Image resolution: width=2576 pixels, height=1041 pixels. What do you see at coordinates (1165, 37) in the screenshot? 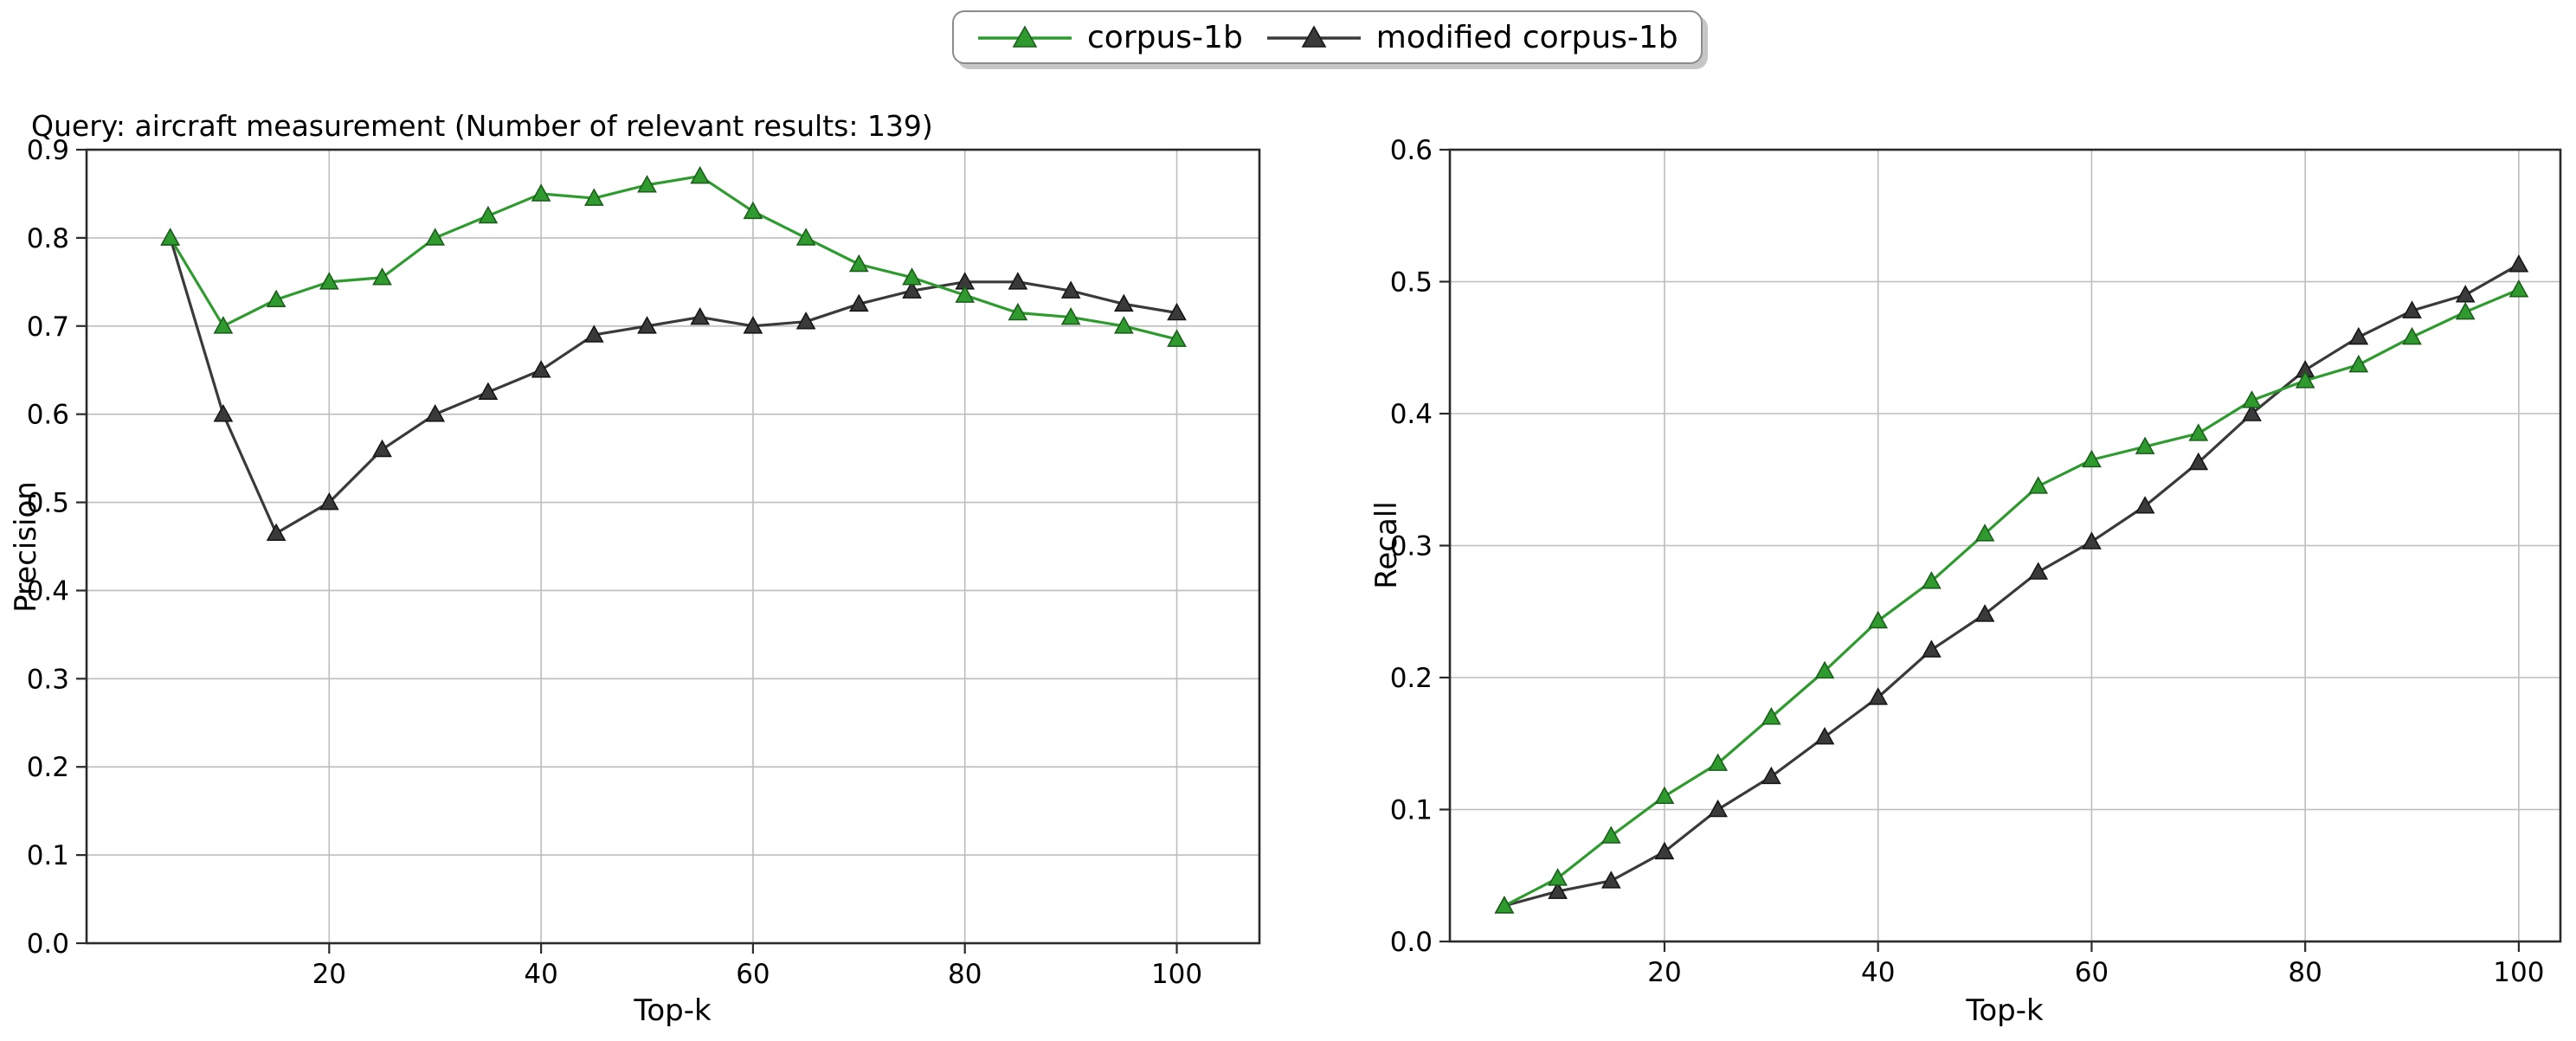
I see `legend-label: corpus-1b` at bounding box center [1165, 37].